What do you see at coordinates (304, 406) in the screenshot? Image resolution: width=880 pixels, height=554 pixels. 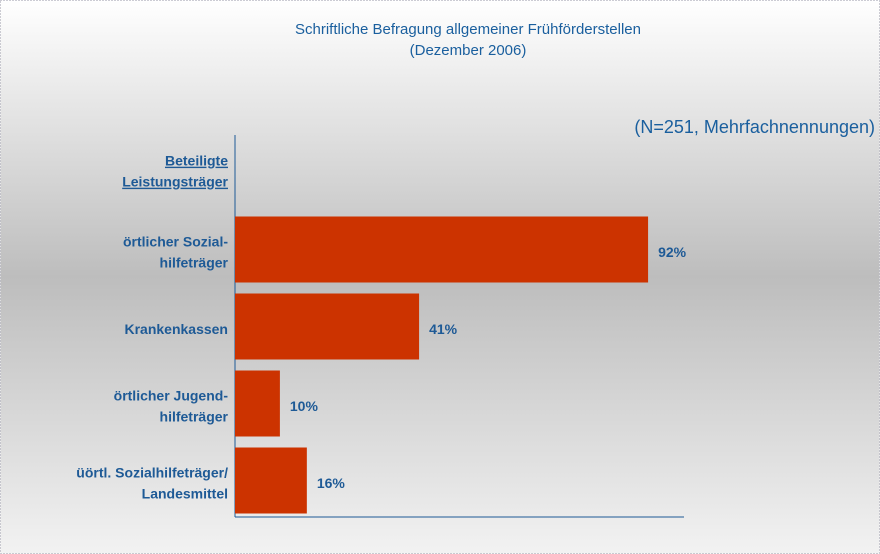 I see `value-label: 10%` at bounding box center [304, 406].